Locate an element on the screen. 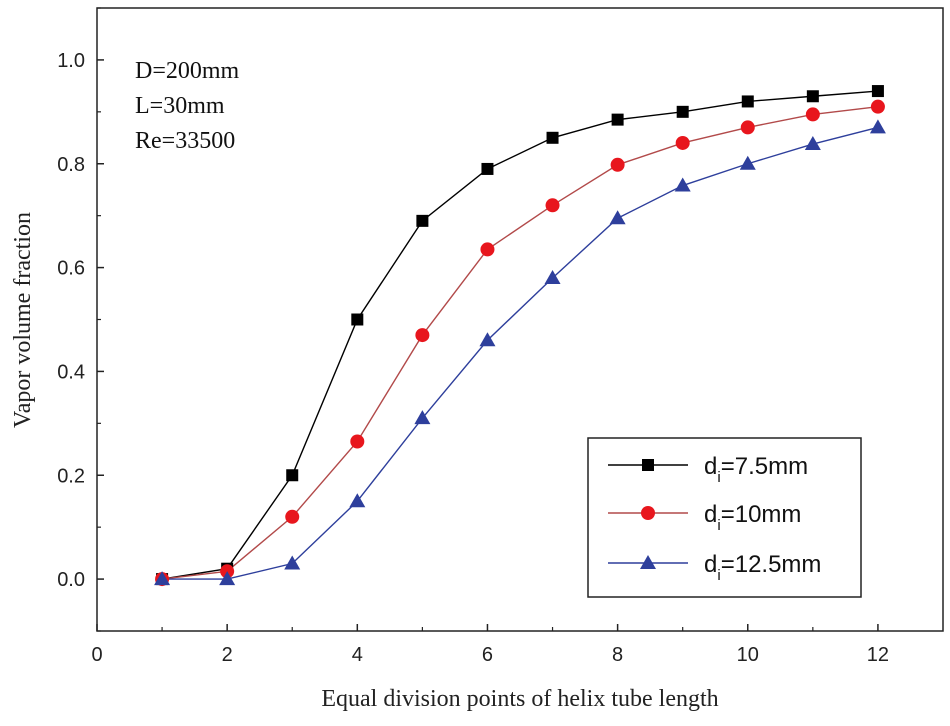 The image size is (950, 726). x-tick-label: 12 is located at coordinates (878, 655).